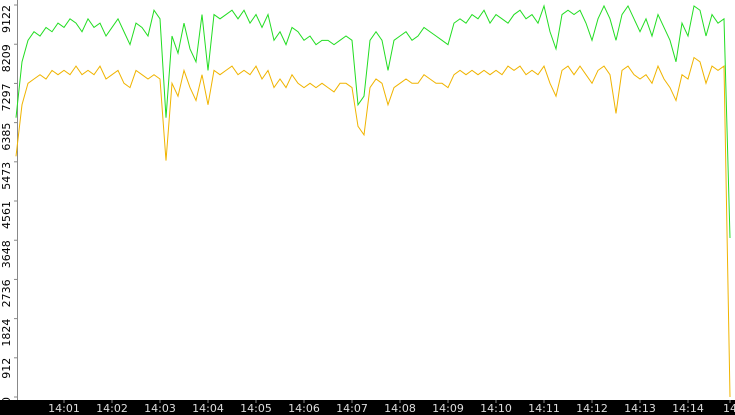 This screenshot has height=415, width=735. What do you see at coordinates (6, 176) in the screenshot?
I see `y-tick-label: 5473` at bounding box center [6, 176].